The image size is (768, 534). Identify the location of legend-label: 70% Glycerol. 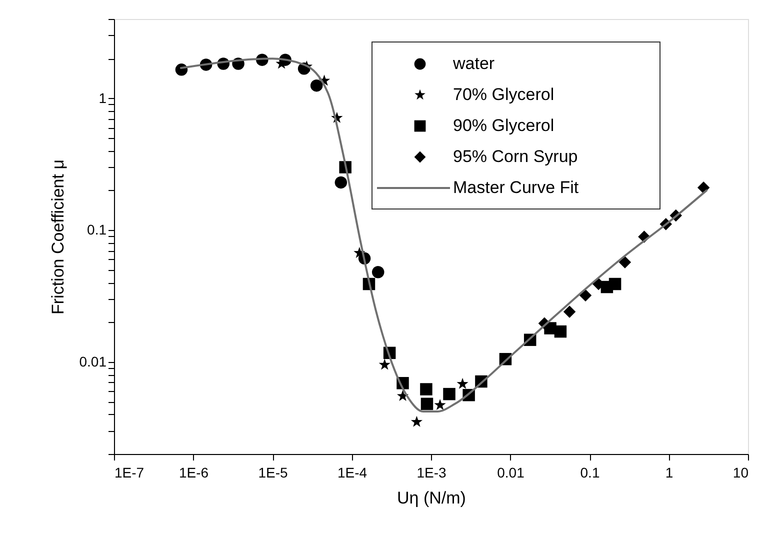
(503, 94).